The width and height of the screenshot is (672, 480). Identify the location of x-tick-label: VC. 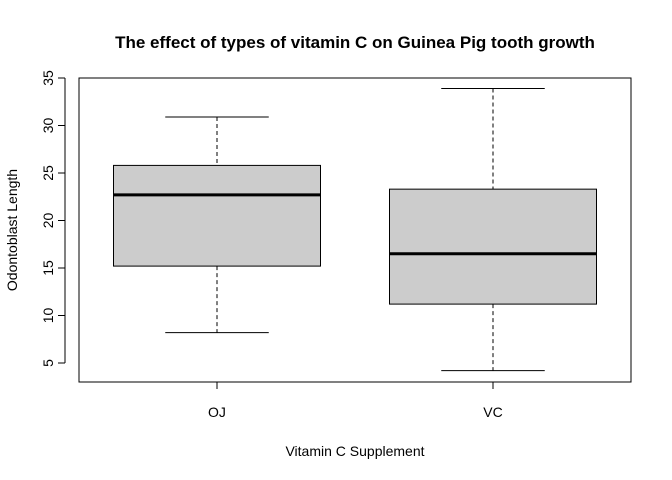
(492, 412).